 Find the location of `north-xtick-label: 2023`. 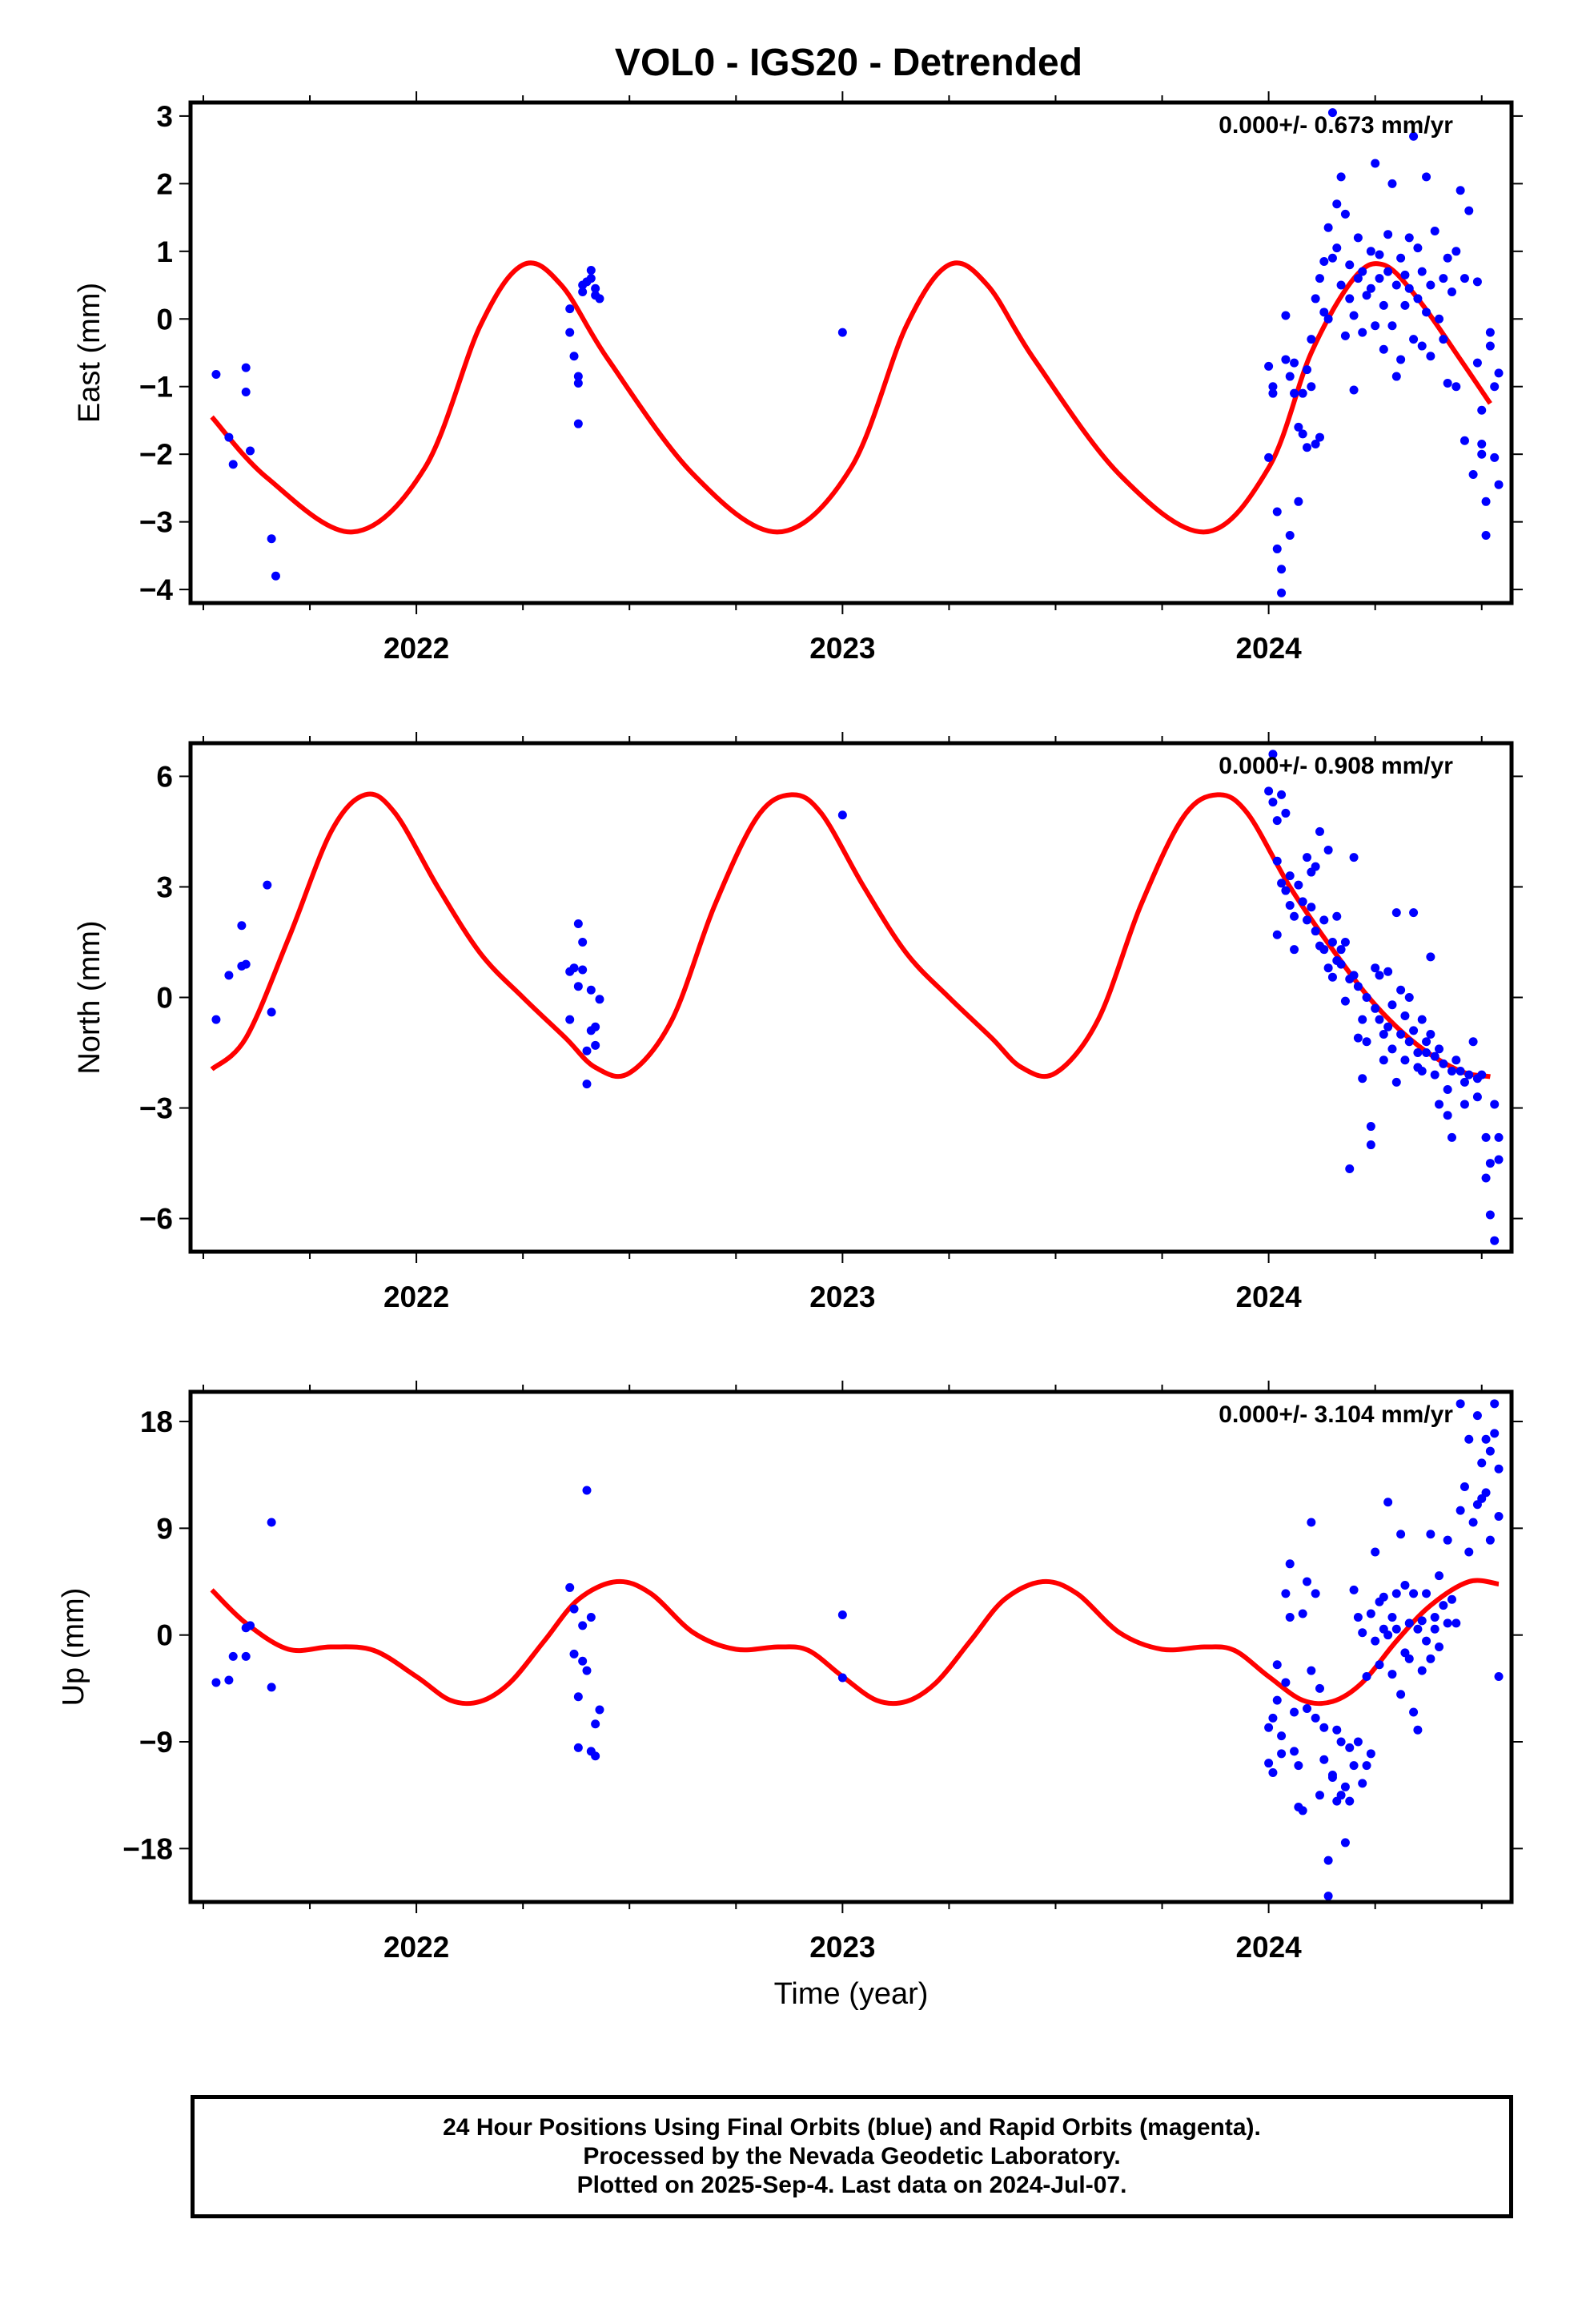

north-xtick-label: 2023 is located at coordinates (842, 1297).